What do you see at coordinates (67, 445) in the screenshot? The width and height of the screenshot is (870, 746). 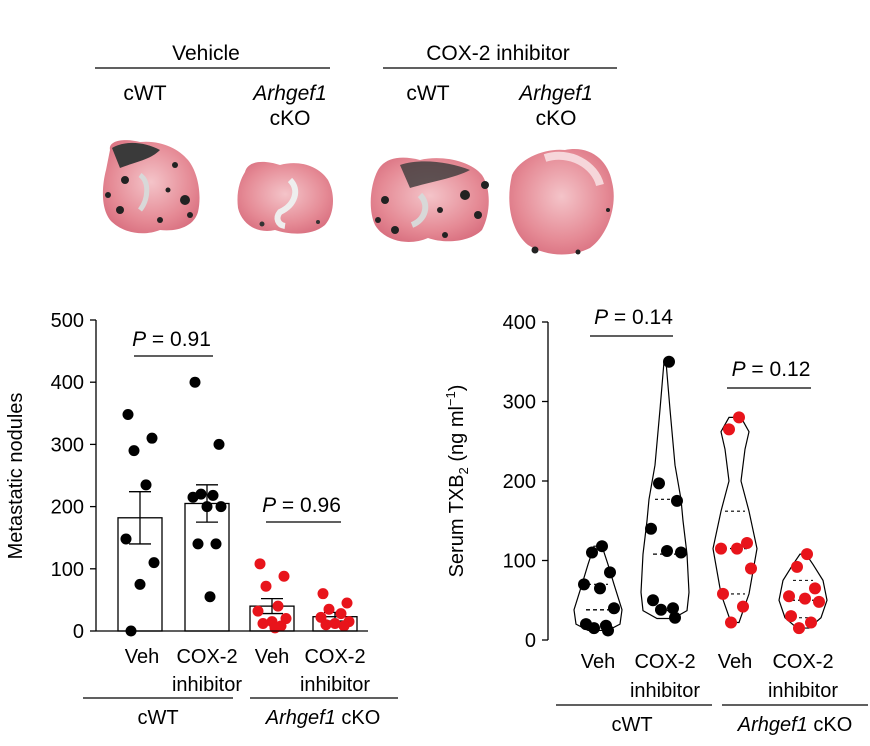 I see `left-y-tick-label: 300` at bounding box center [67, 445].